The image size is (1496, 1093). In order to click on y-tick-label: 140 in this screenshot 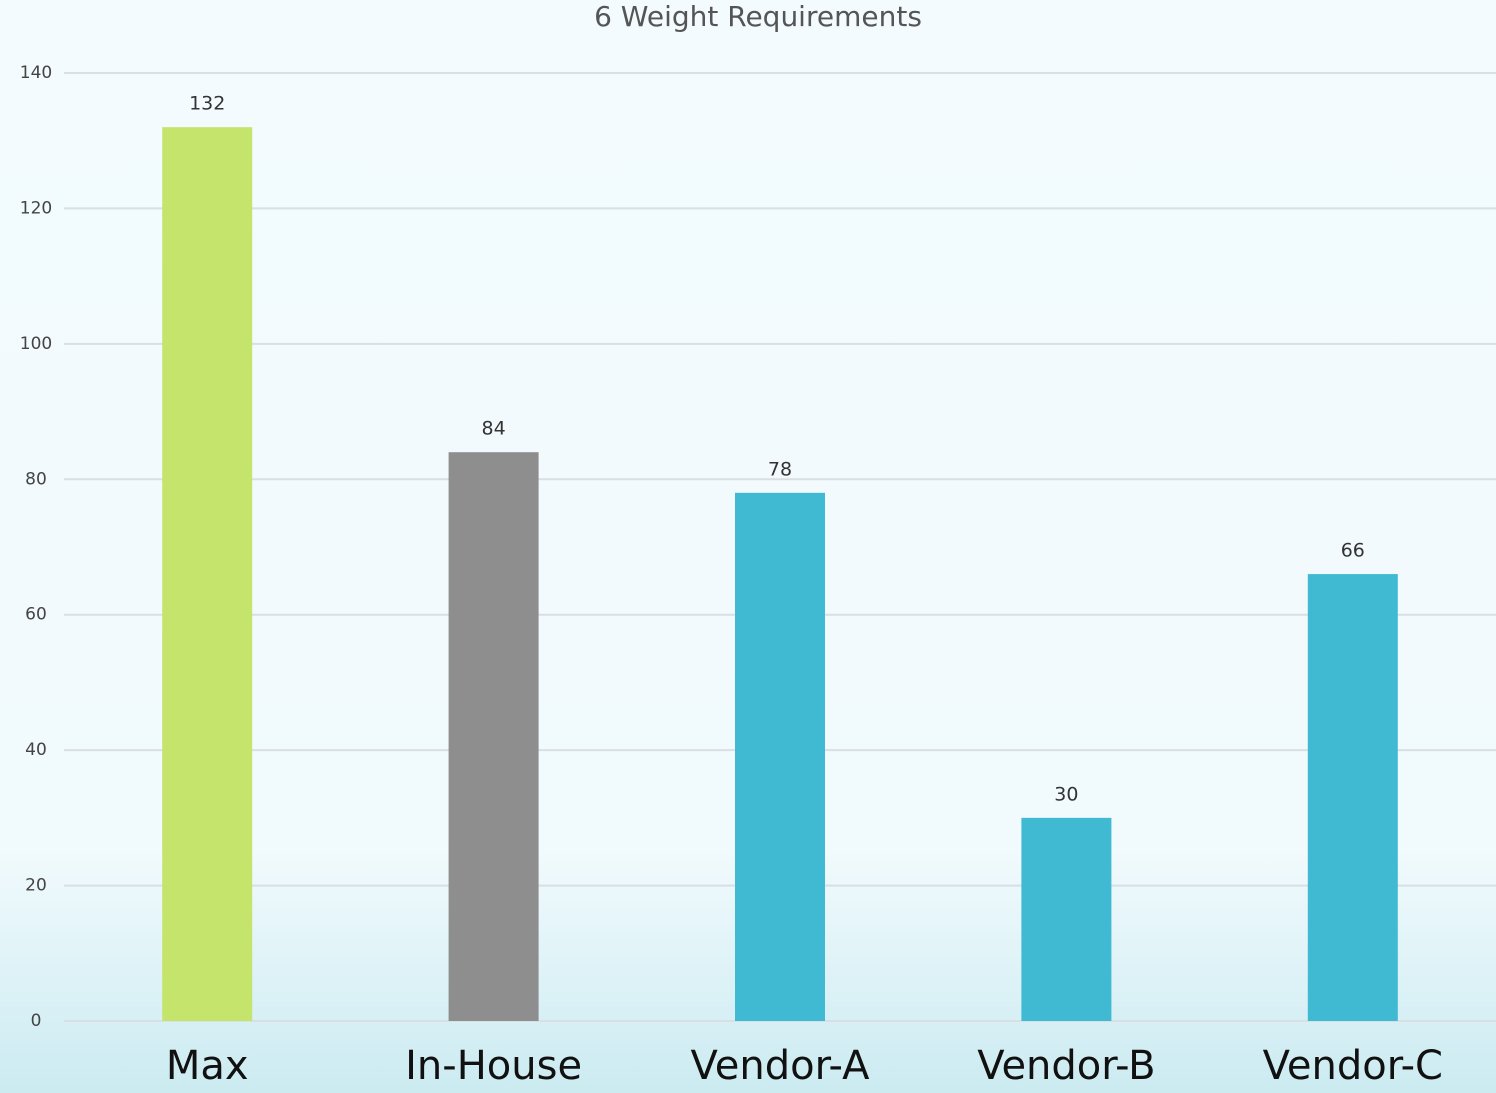, I will do `click(36, 73)`.